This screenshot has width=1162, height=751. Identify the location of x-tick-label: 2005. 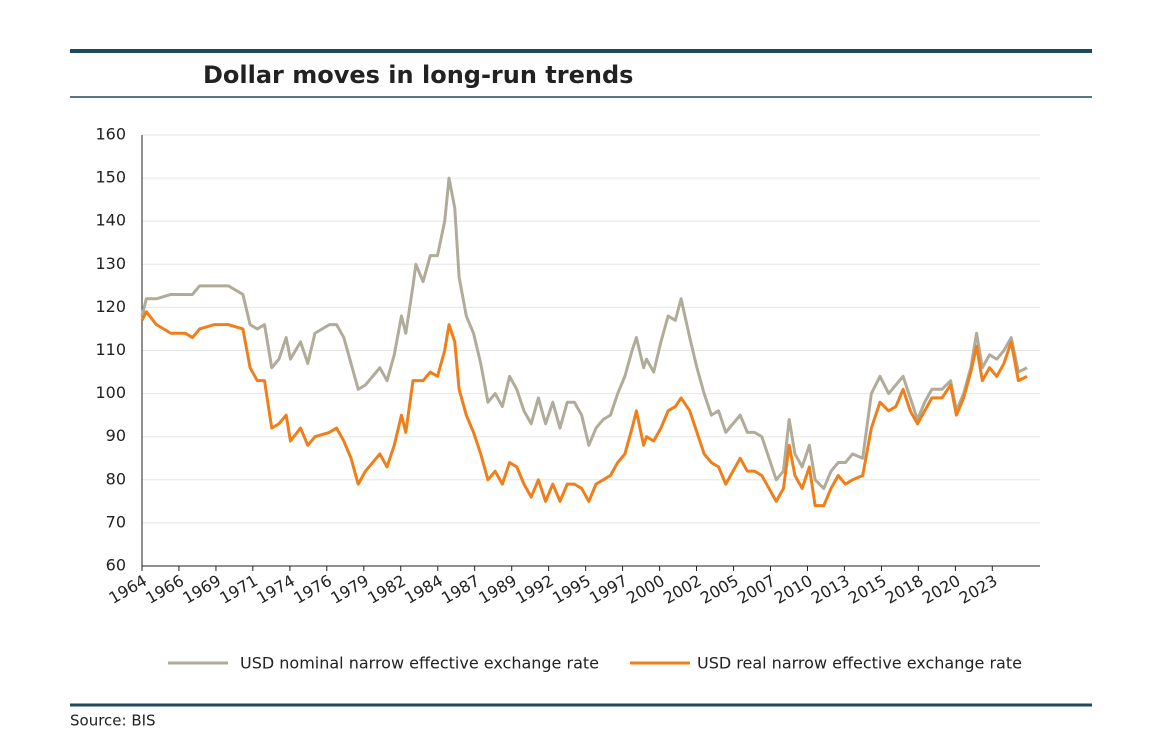
(719, 589).